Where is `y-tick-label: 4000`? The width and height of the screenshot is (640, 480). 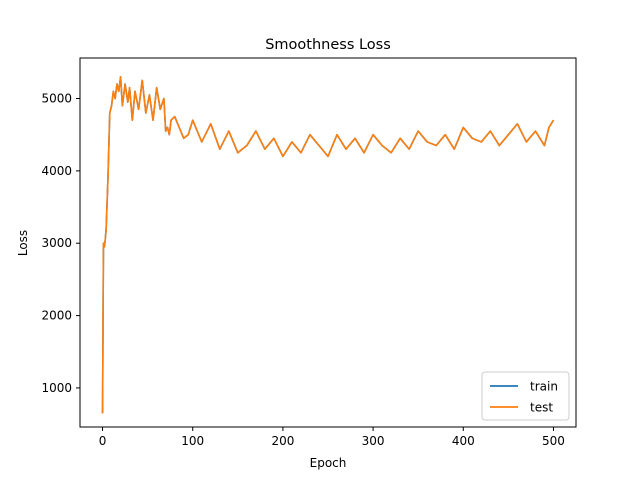 y-tick-label: 4000 is located at coordinates (56, 171).